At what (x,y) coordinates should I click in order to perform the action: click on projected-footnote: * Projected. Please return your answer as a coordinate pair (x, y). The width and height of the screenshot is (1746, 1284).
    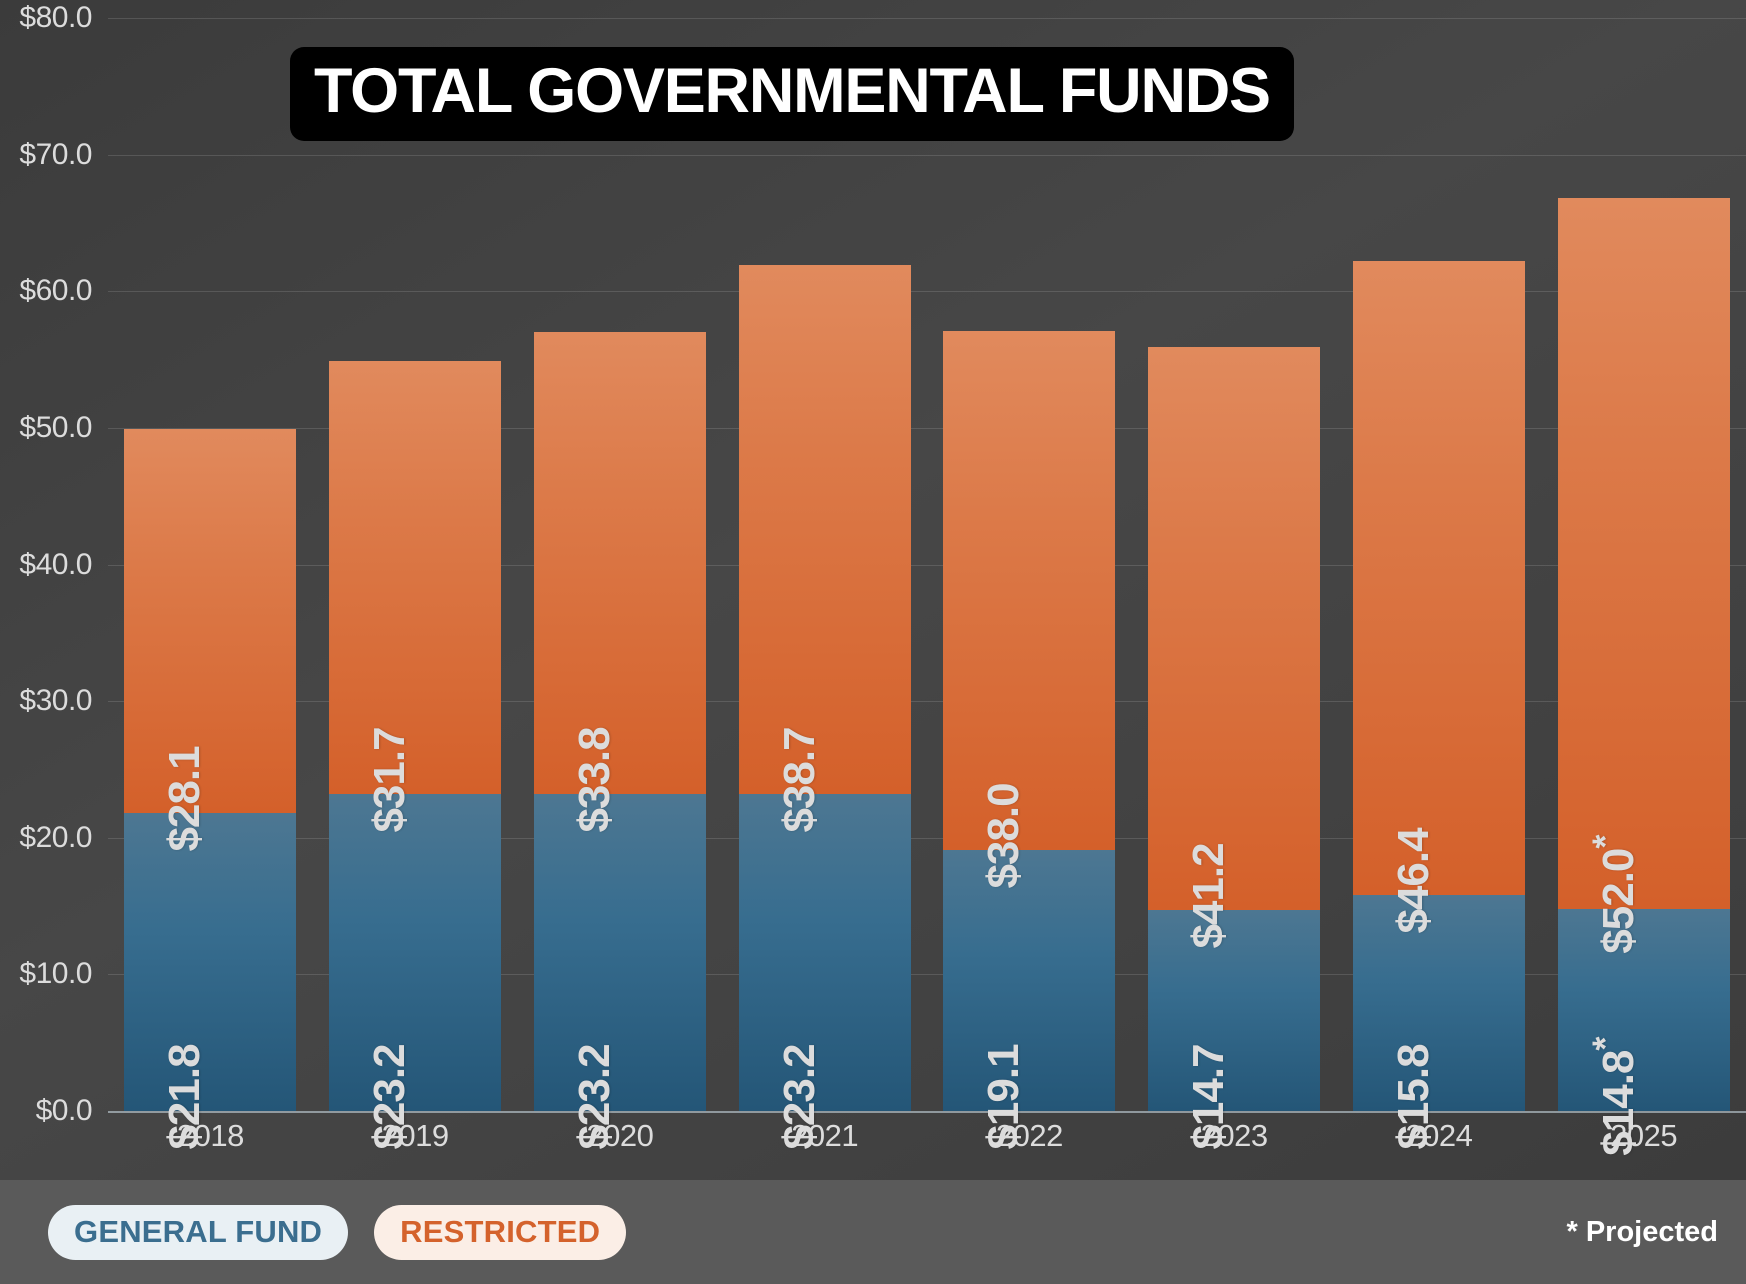
    Looking at the image, I should click on (1642, 1231).